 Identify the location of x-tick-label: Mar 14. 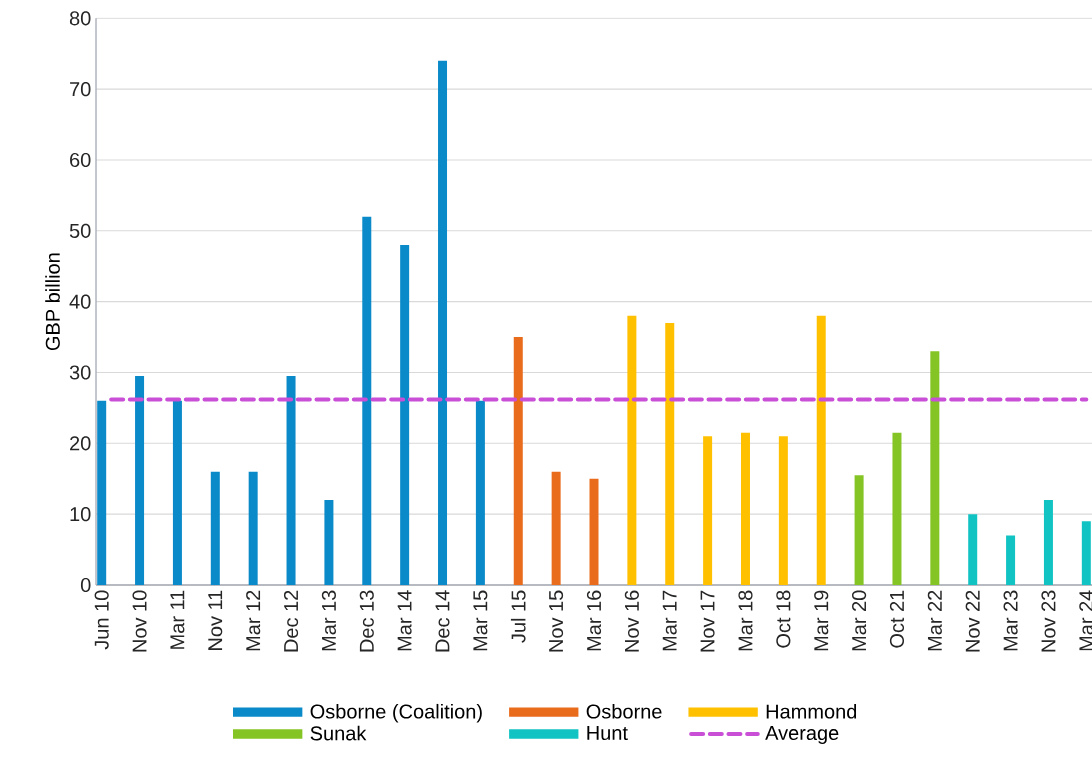
(404, 620).